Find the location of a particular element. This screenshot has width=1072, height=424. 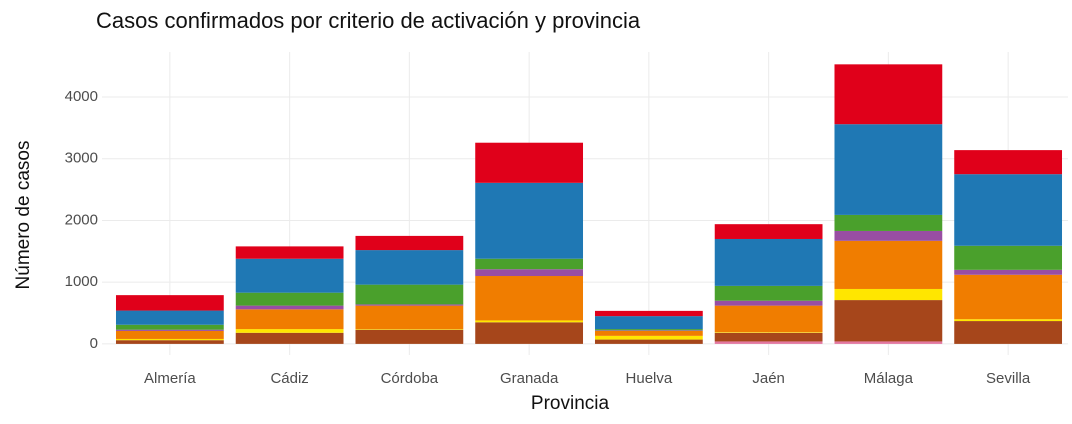

y-tick-label: 0 is located at coordinates (94, 343).